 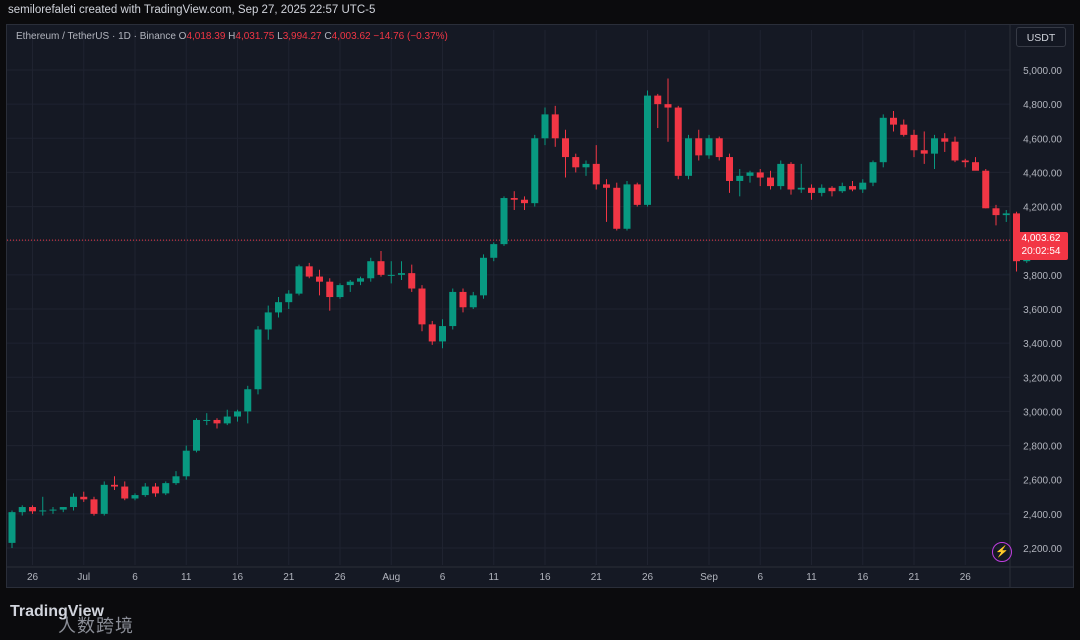 I want to click on y-tick-label: 4,400.00, so click(x=1042, y=173).